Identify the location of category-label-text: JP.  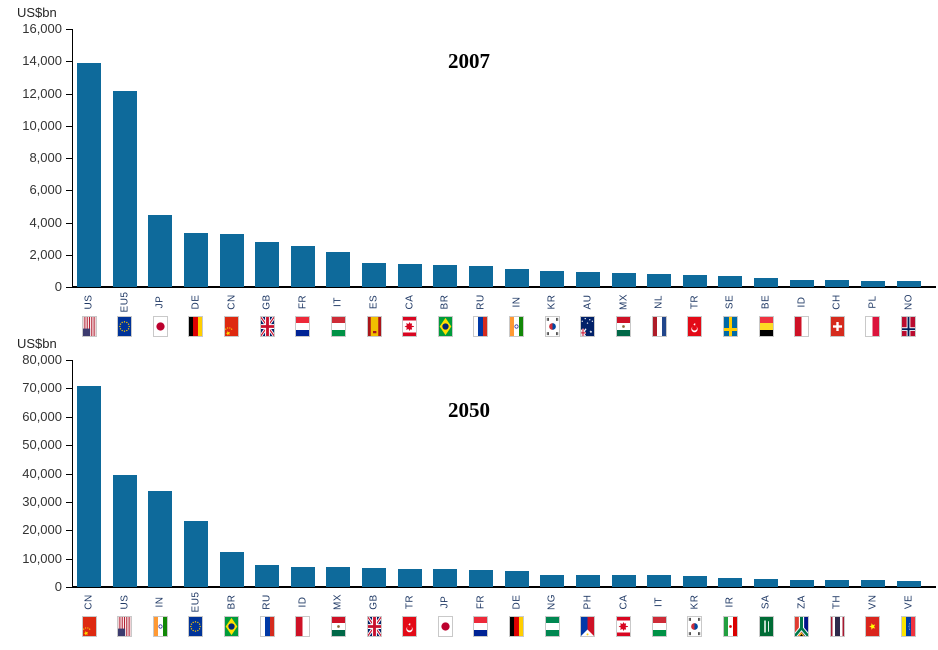
(160, 301).